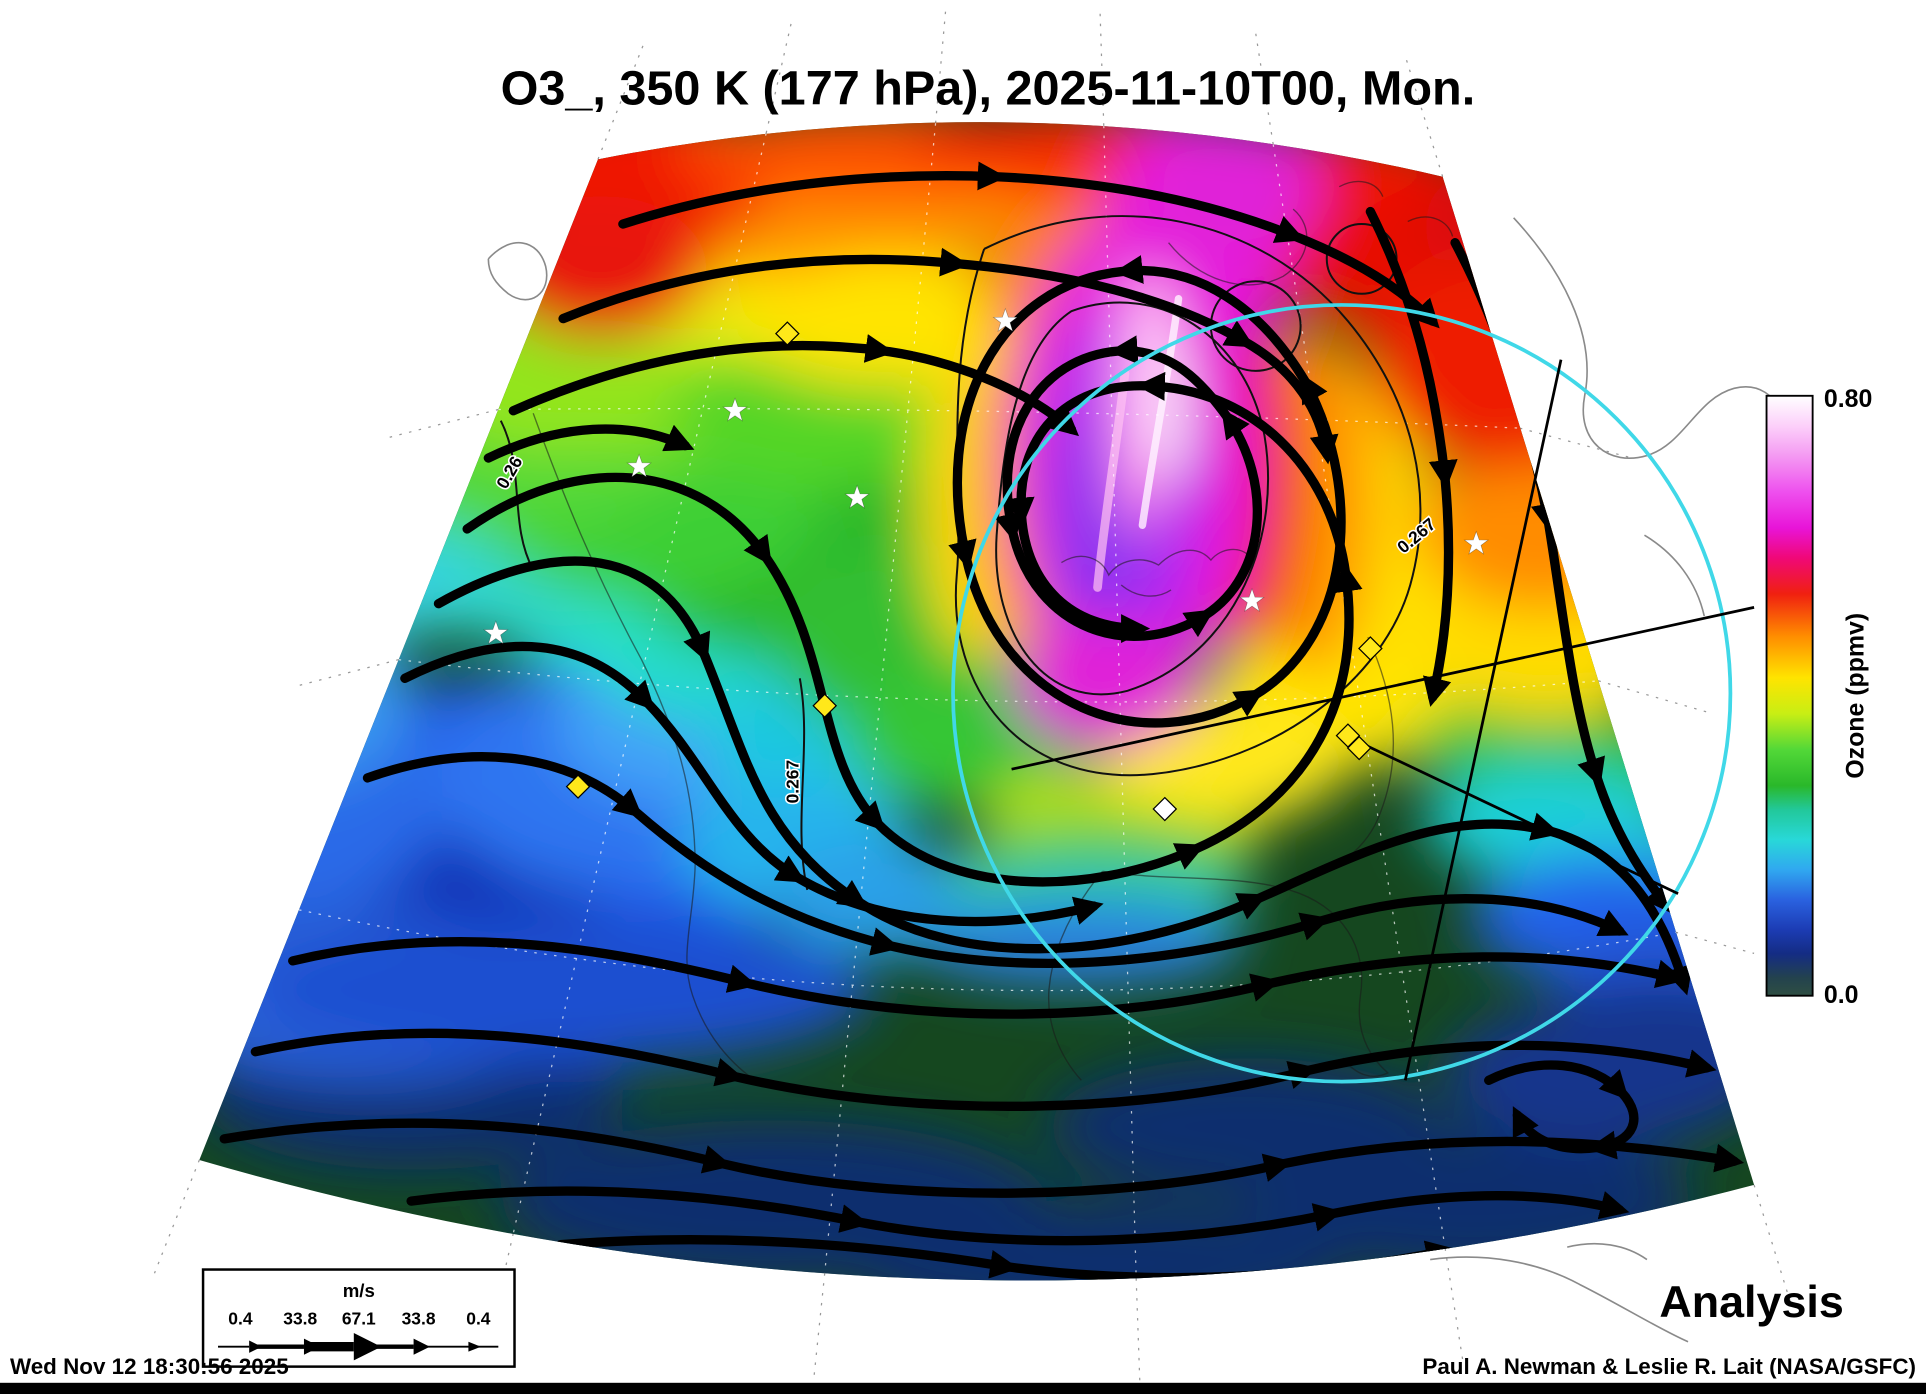  I want to click on colorbar-max-label: 0.80, so click(1848, 399).